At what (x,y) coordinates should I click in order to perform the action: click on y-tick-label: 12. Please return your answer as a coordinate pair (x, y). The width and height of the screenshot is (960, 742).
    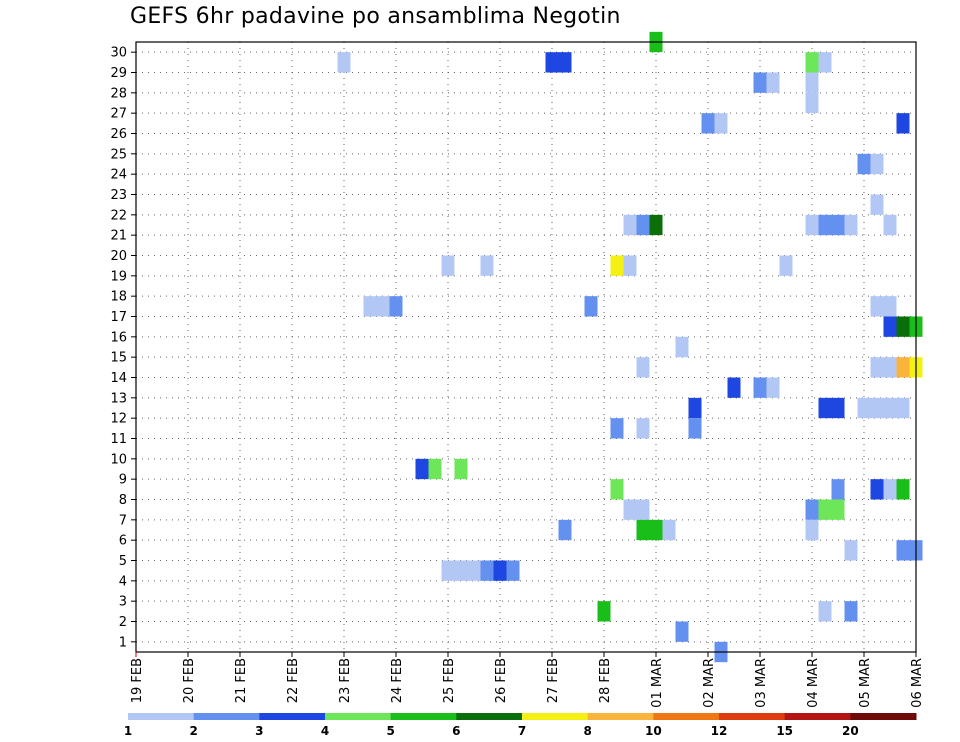
    Looking at the image, I should click on (118, 419).